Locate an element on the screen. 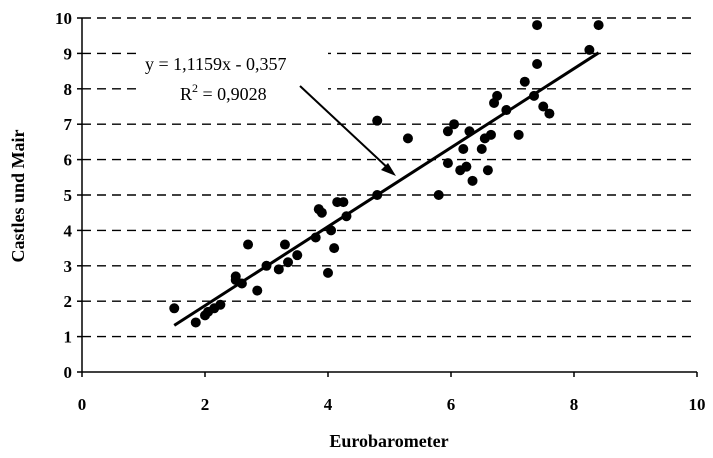 This screenshot has width=713, height=458. x-tick-label-0: 0 is located at coordinates (82, 404).